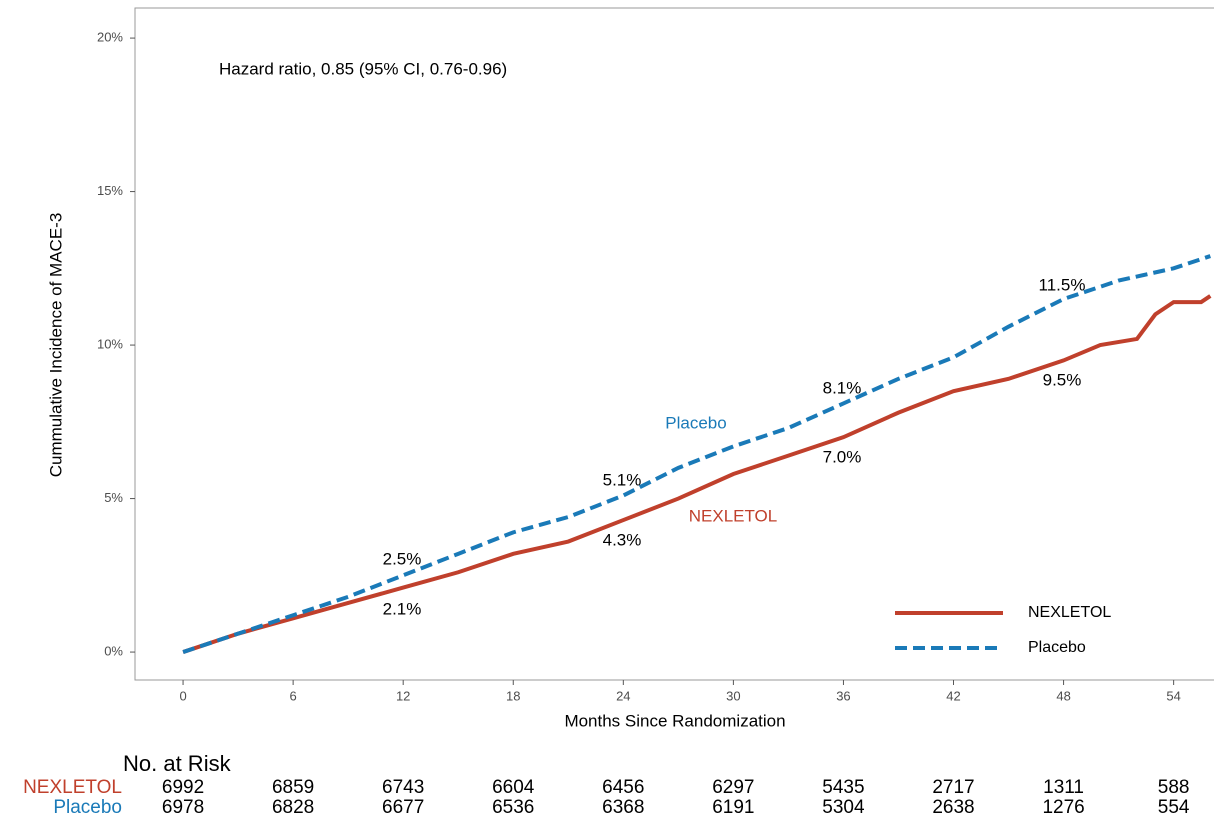  Describe the element at coordinates (843, 695) in the screenshot. I see `x-tick-label: 36` at that location.